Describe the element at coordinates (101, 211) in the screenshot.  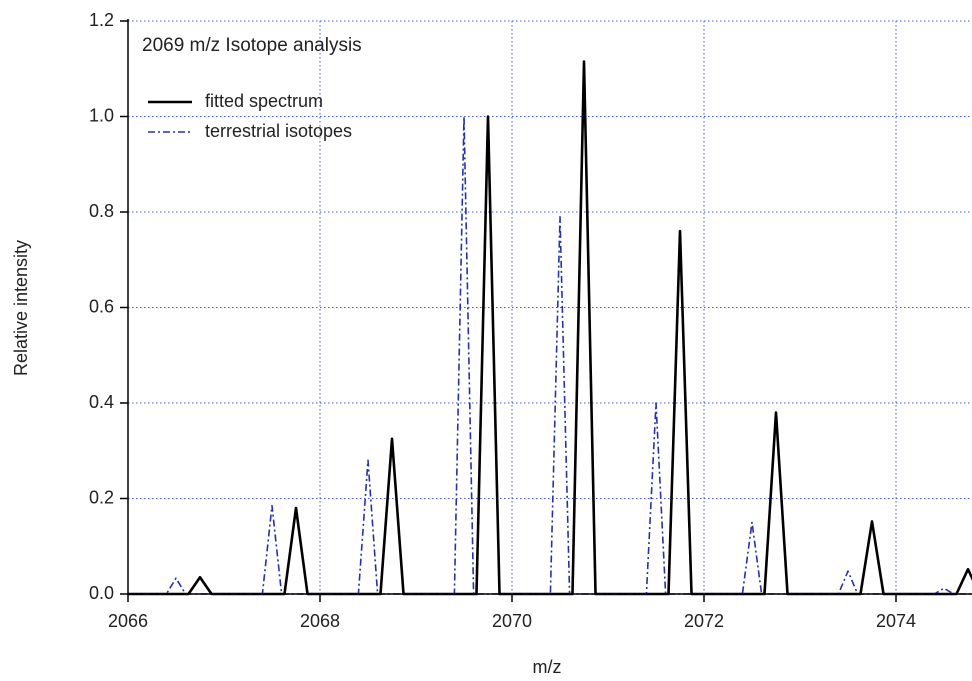
I see `y-tick-label: 0.8` at that location.